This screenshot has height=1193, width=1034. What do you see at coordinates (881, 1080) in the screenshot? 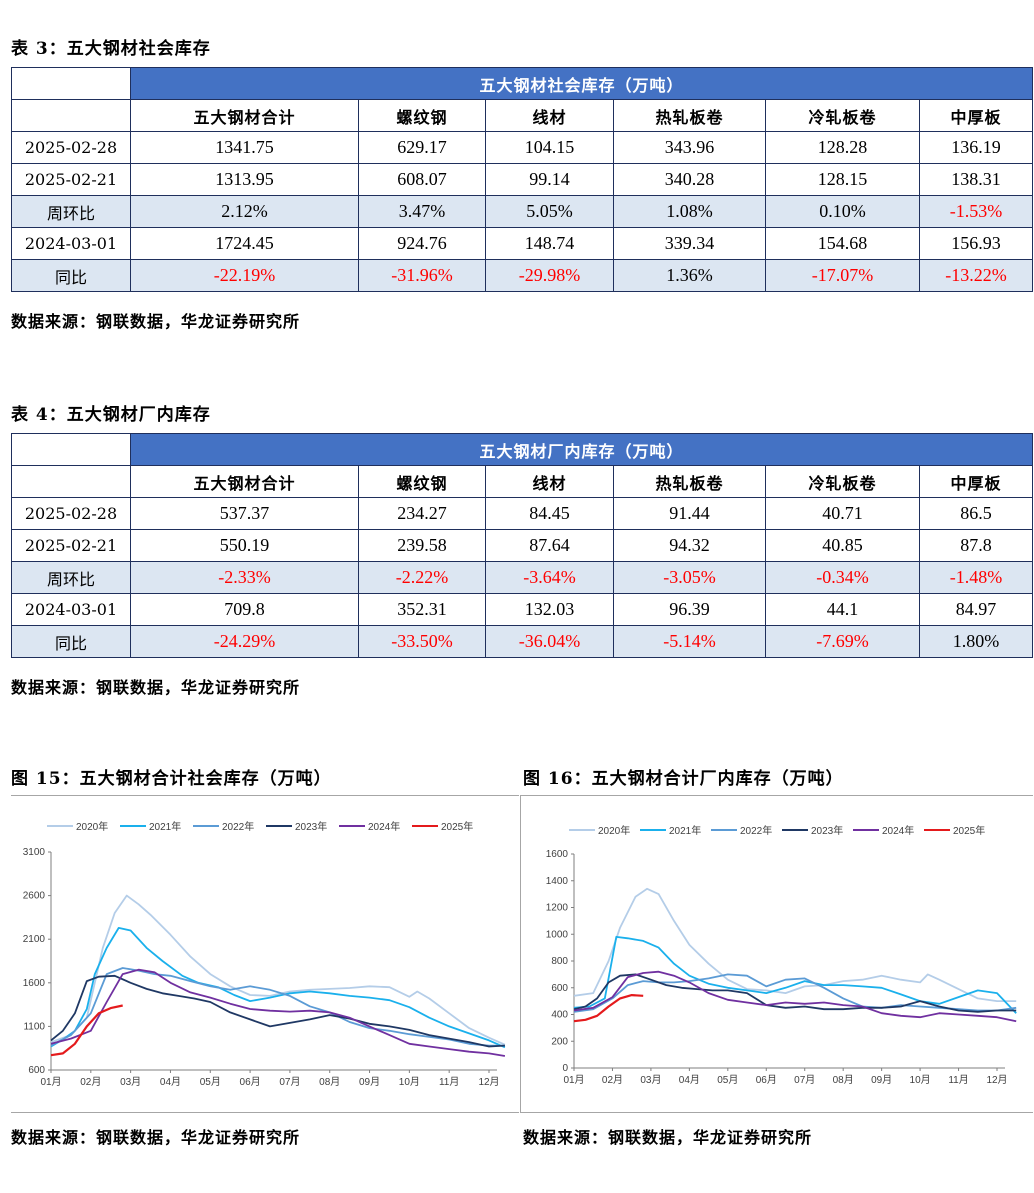
I see `x-tick-label: 09月` at bounding box center [881, 1080].